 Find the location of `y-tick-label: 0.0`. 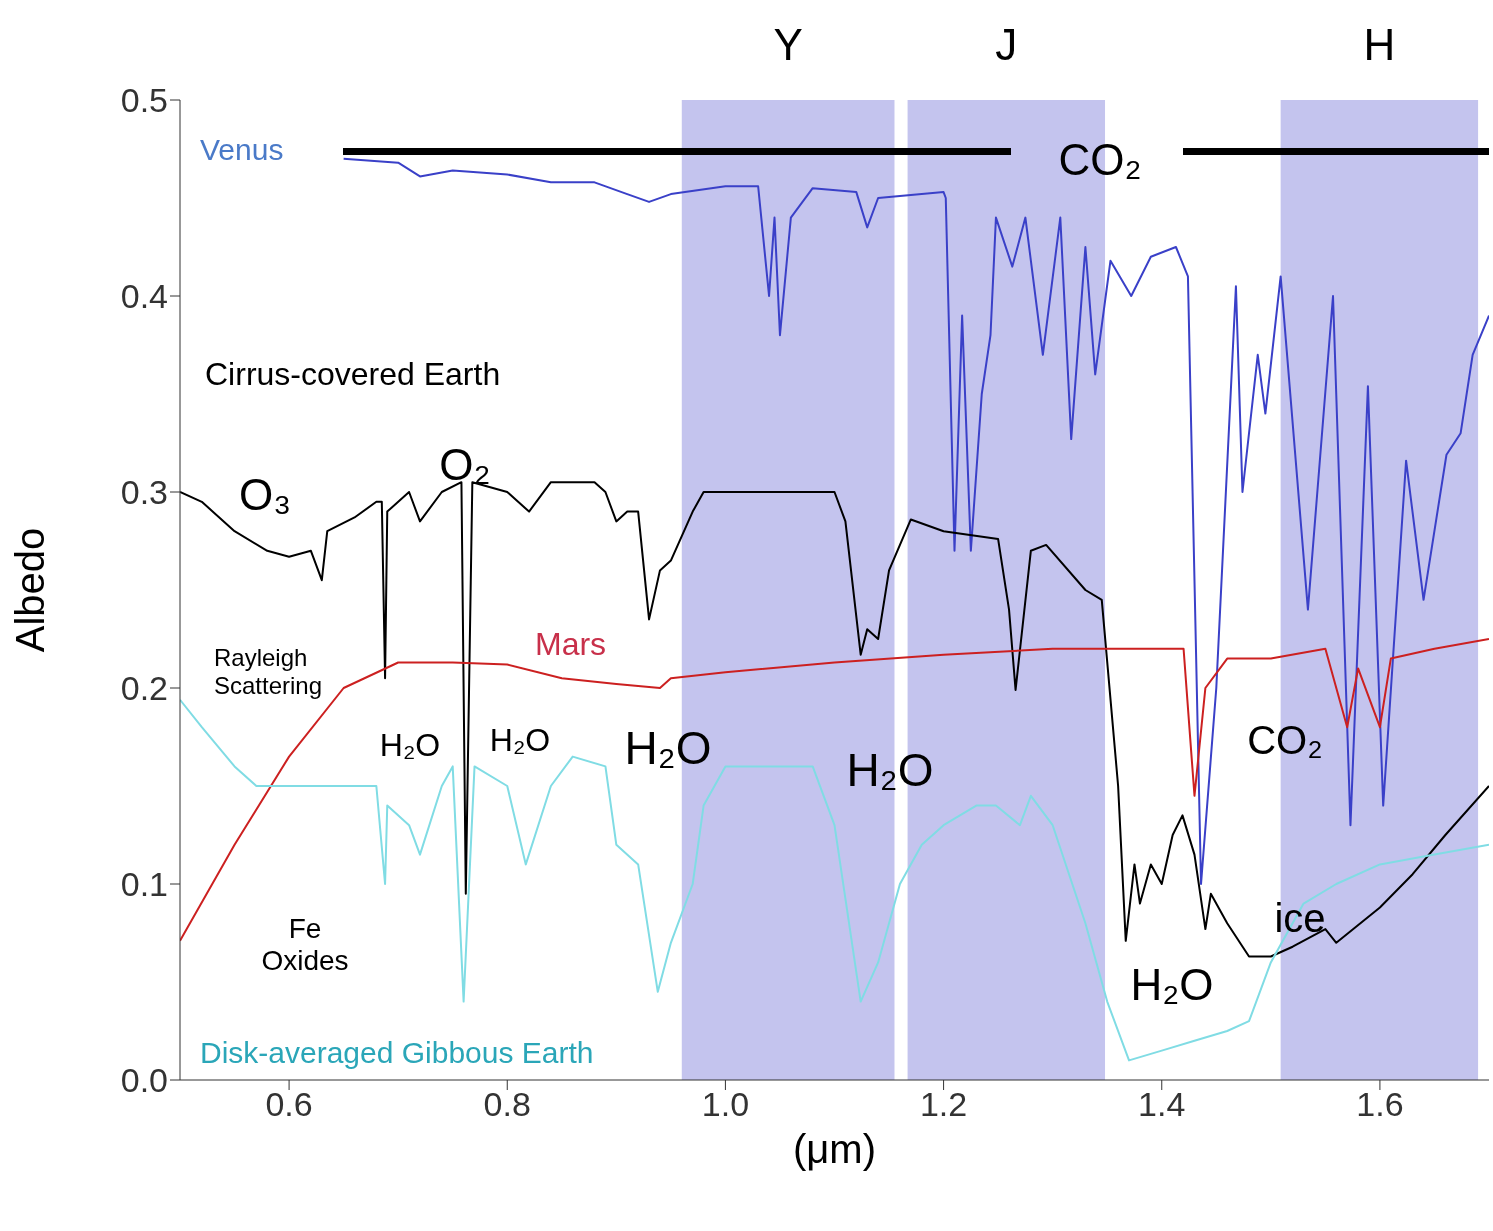

y-tick-label: 0.0 is located at coordinates (144, 1080).